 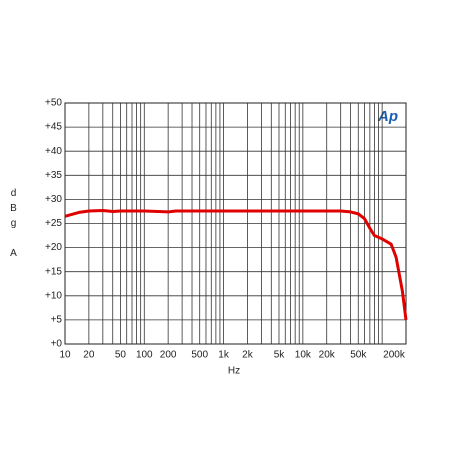 What do you see at coordinates (53, 151) in the screenshot?
I see `y-tick-label: +40` at bounding box center [53, 151].